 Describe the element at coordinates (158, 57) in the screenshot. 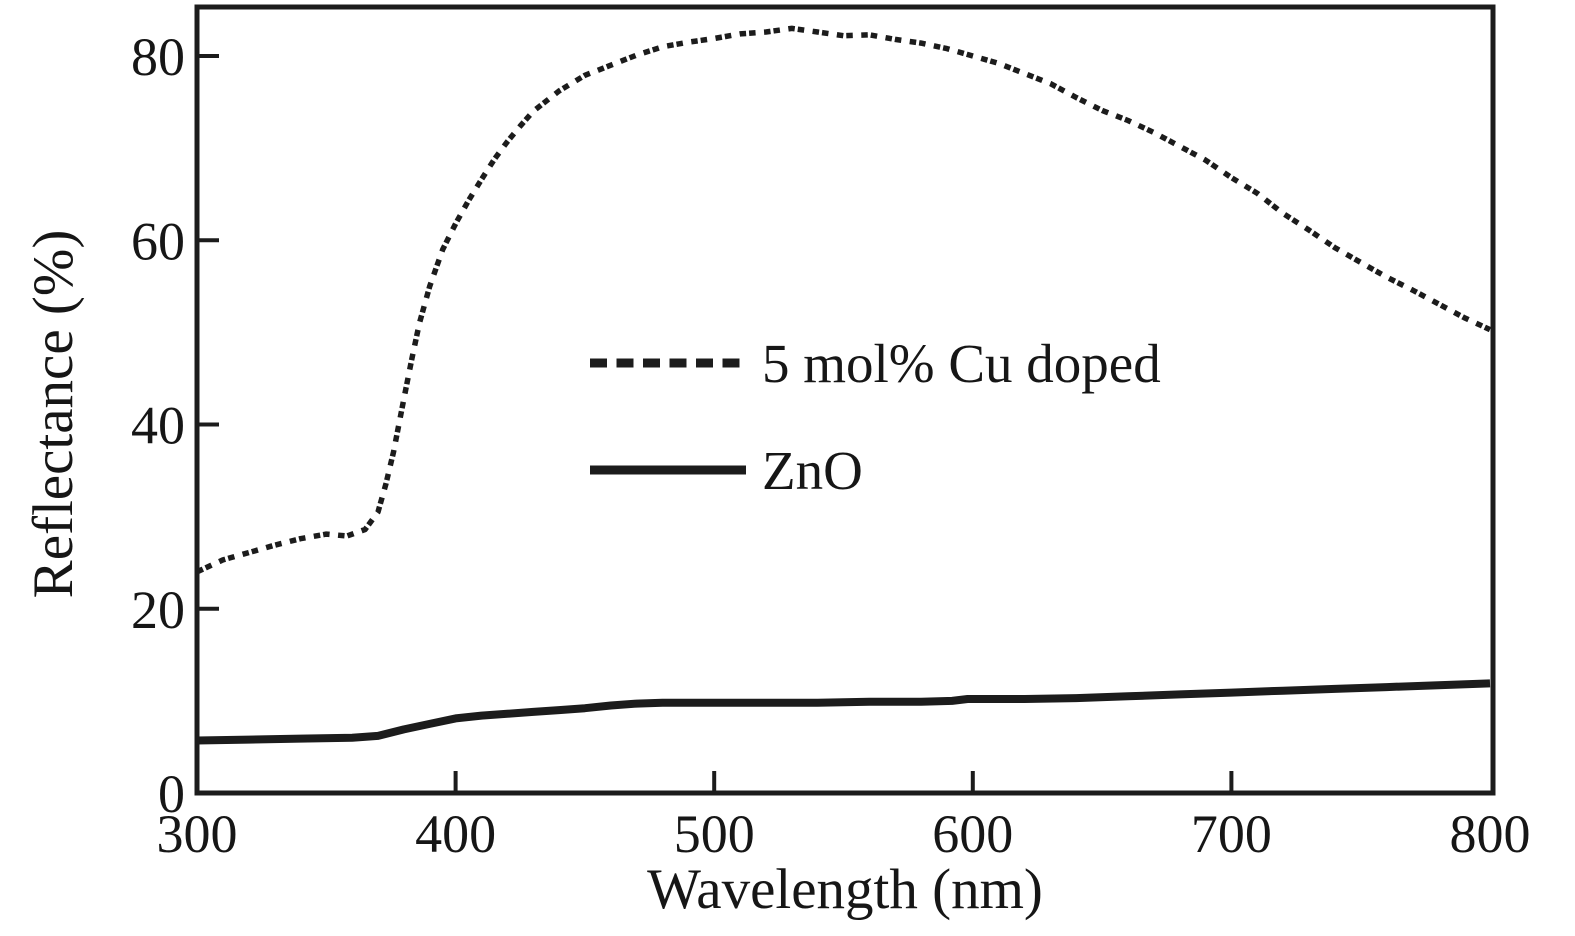

I see `y-tick-label-80: 80` at that location.